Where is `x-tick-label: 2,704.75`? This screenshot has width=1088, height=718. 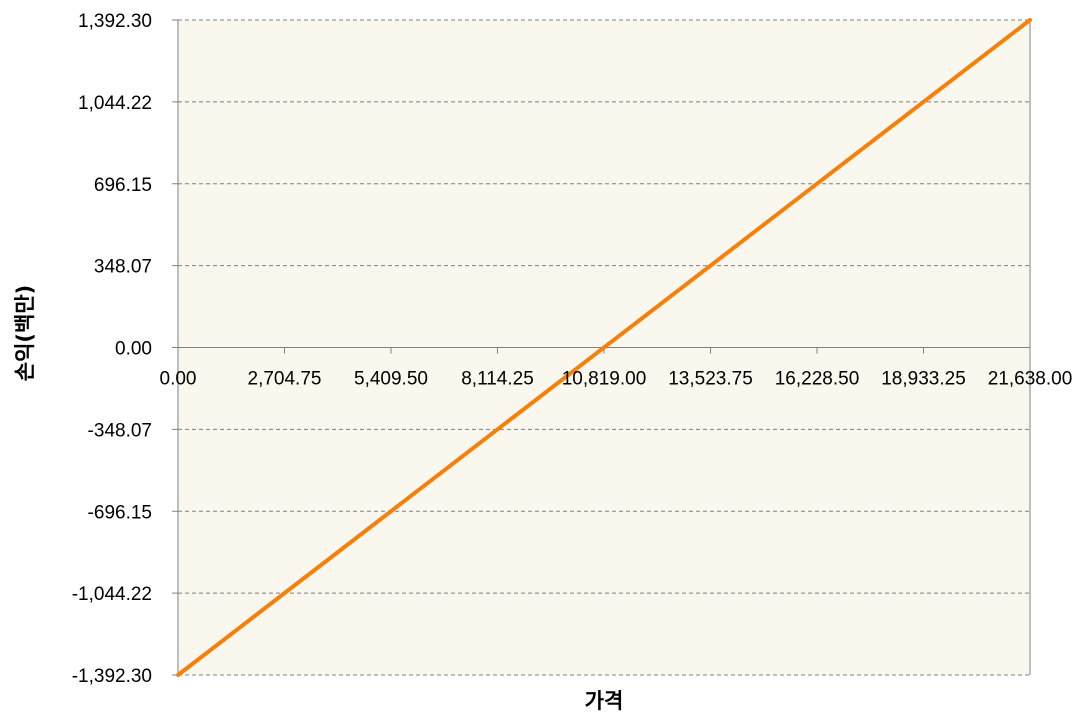
x-tick-label: 2,704.75 is located at coordinates (285, 379).